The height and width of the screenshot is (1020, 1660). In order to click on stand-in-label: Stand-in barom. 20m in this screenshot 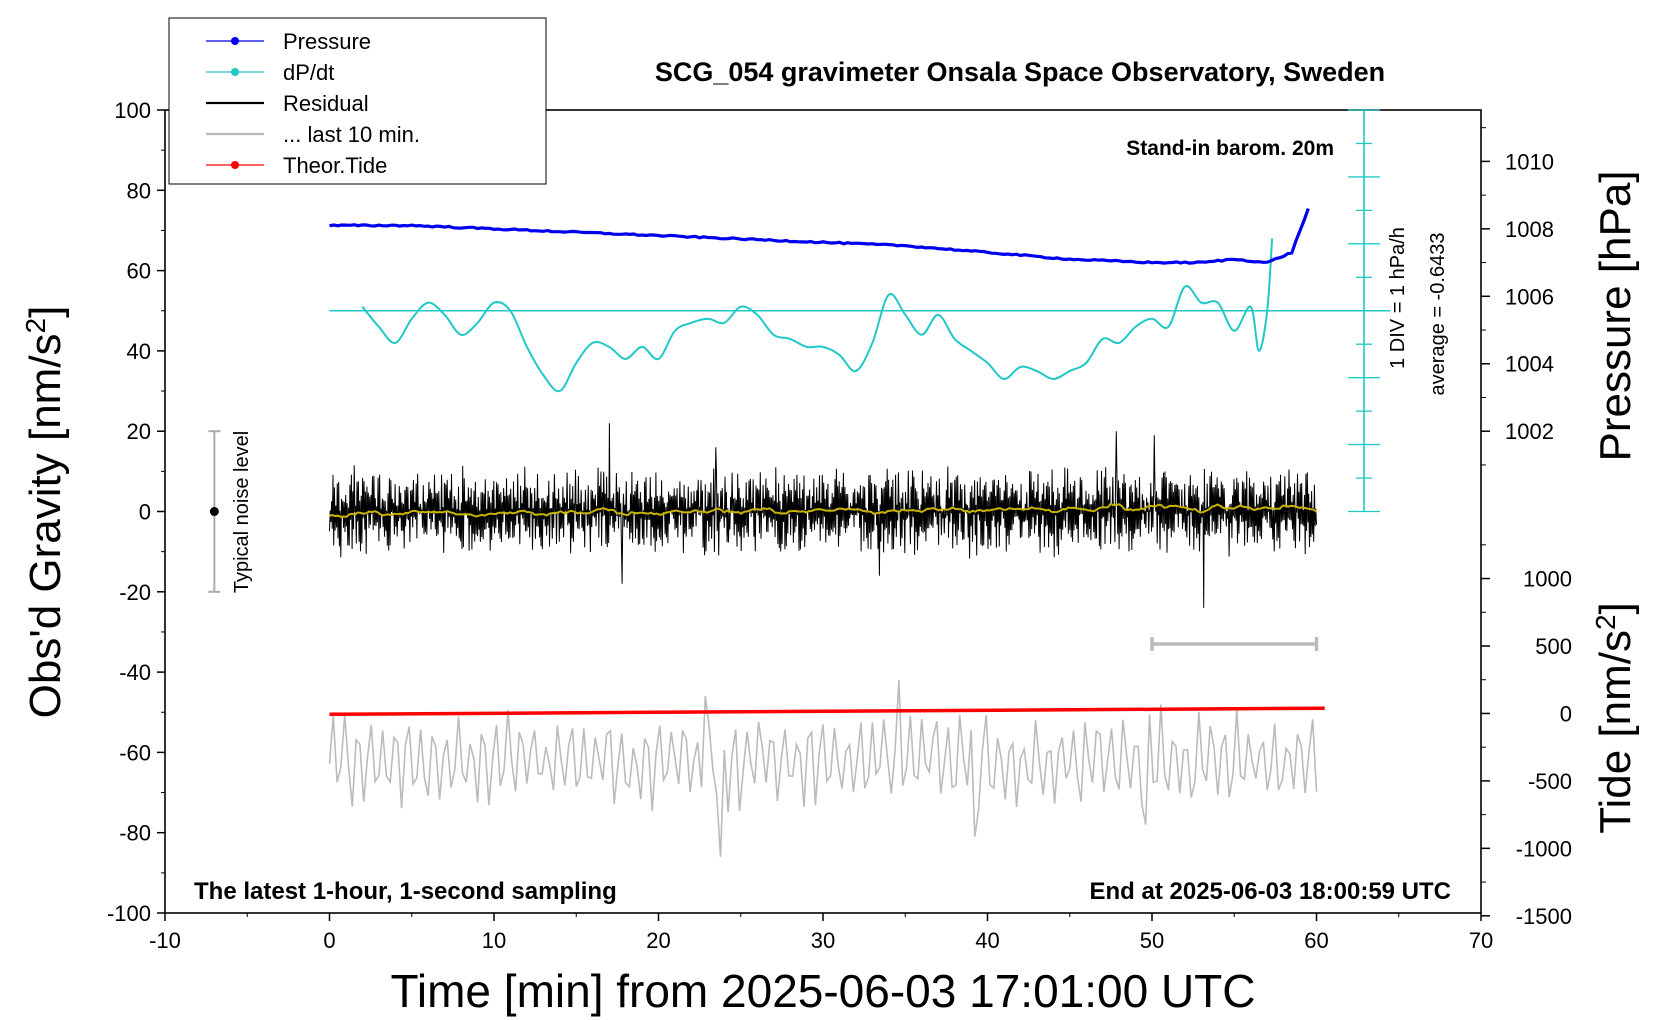, I will do `click(1230, 148)`.